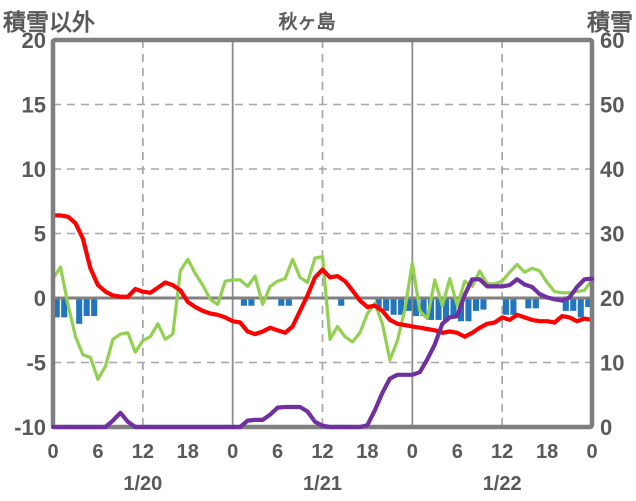 Image resolution: width=636 pixels, height=501 pixels. Describe the element at coordinates (612, 40) in the screenshot. I see `right-axis-tick-label: 60` at that location.